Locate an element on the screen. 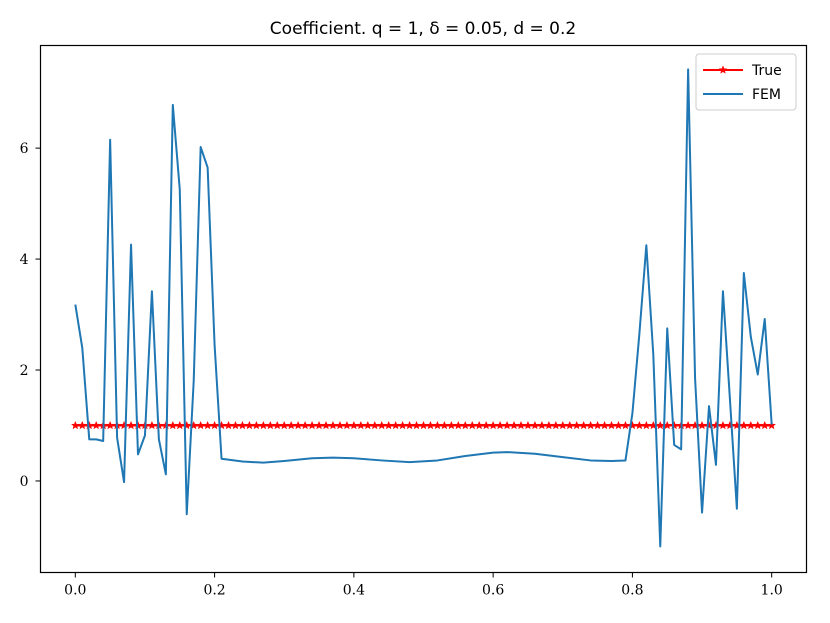  legend-star-marker is located at coordinates (723, 69).